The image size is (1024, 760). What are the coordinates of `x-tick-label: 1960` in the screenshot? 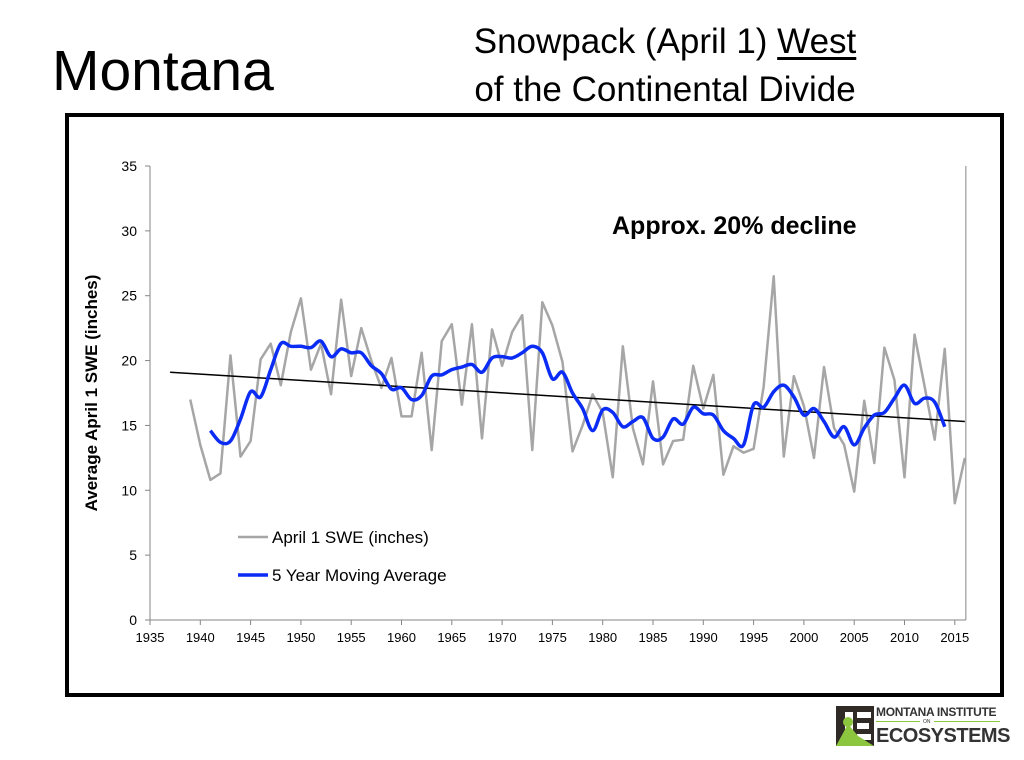 It's located at (401, 637).